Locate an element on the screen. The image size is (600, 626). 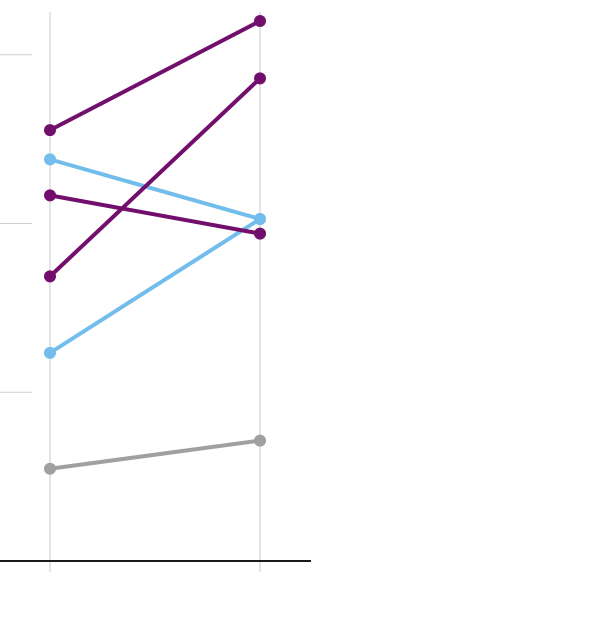
series-6-line is located at coordinates (155, 454).